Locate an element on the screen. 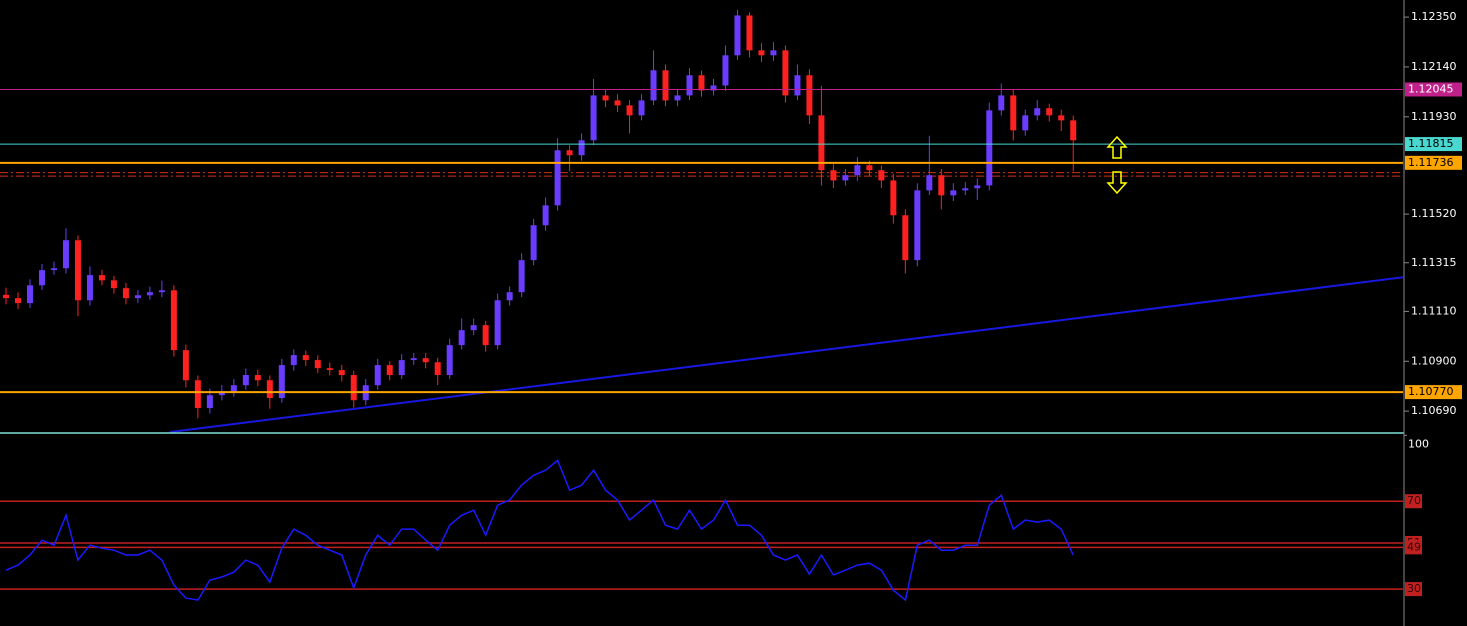  level-label: 1.12045 is located at coordinates (1431, 88).